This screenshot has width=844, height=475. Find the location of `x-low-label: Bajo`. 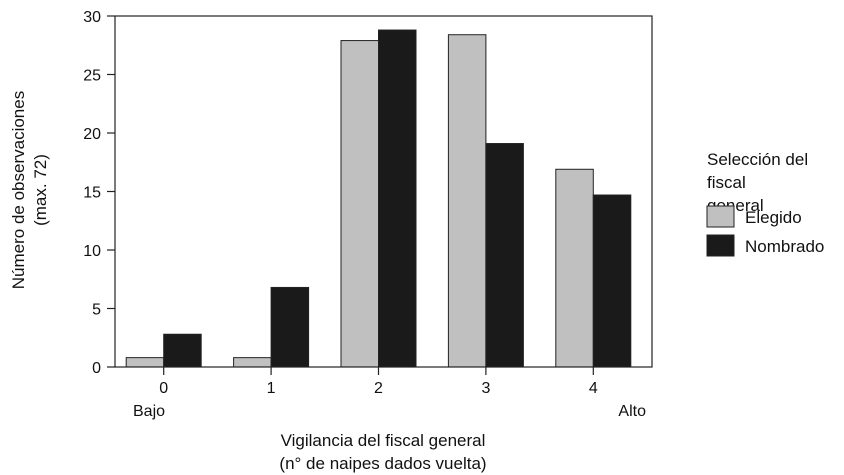

x-low-label: Bajo is located at coordinates (149, 411).